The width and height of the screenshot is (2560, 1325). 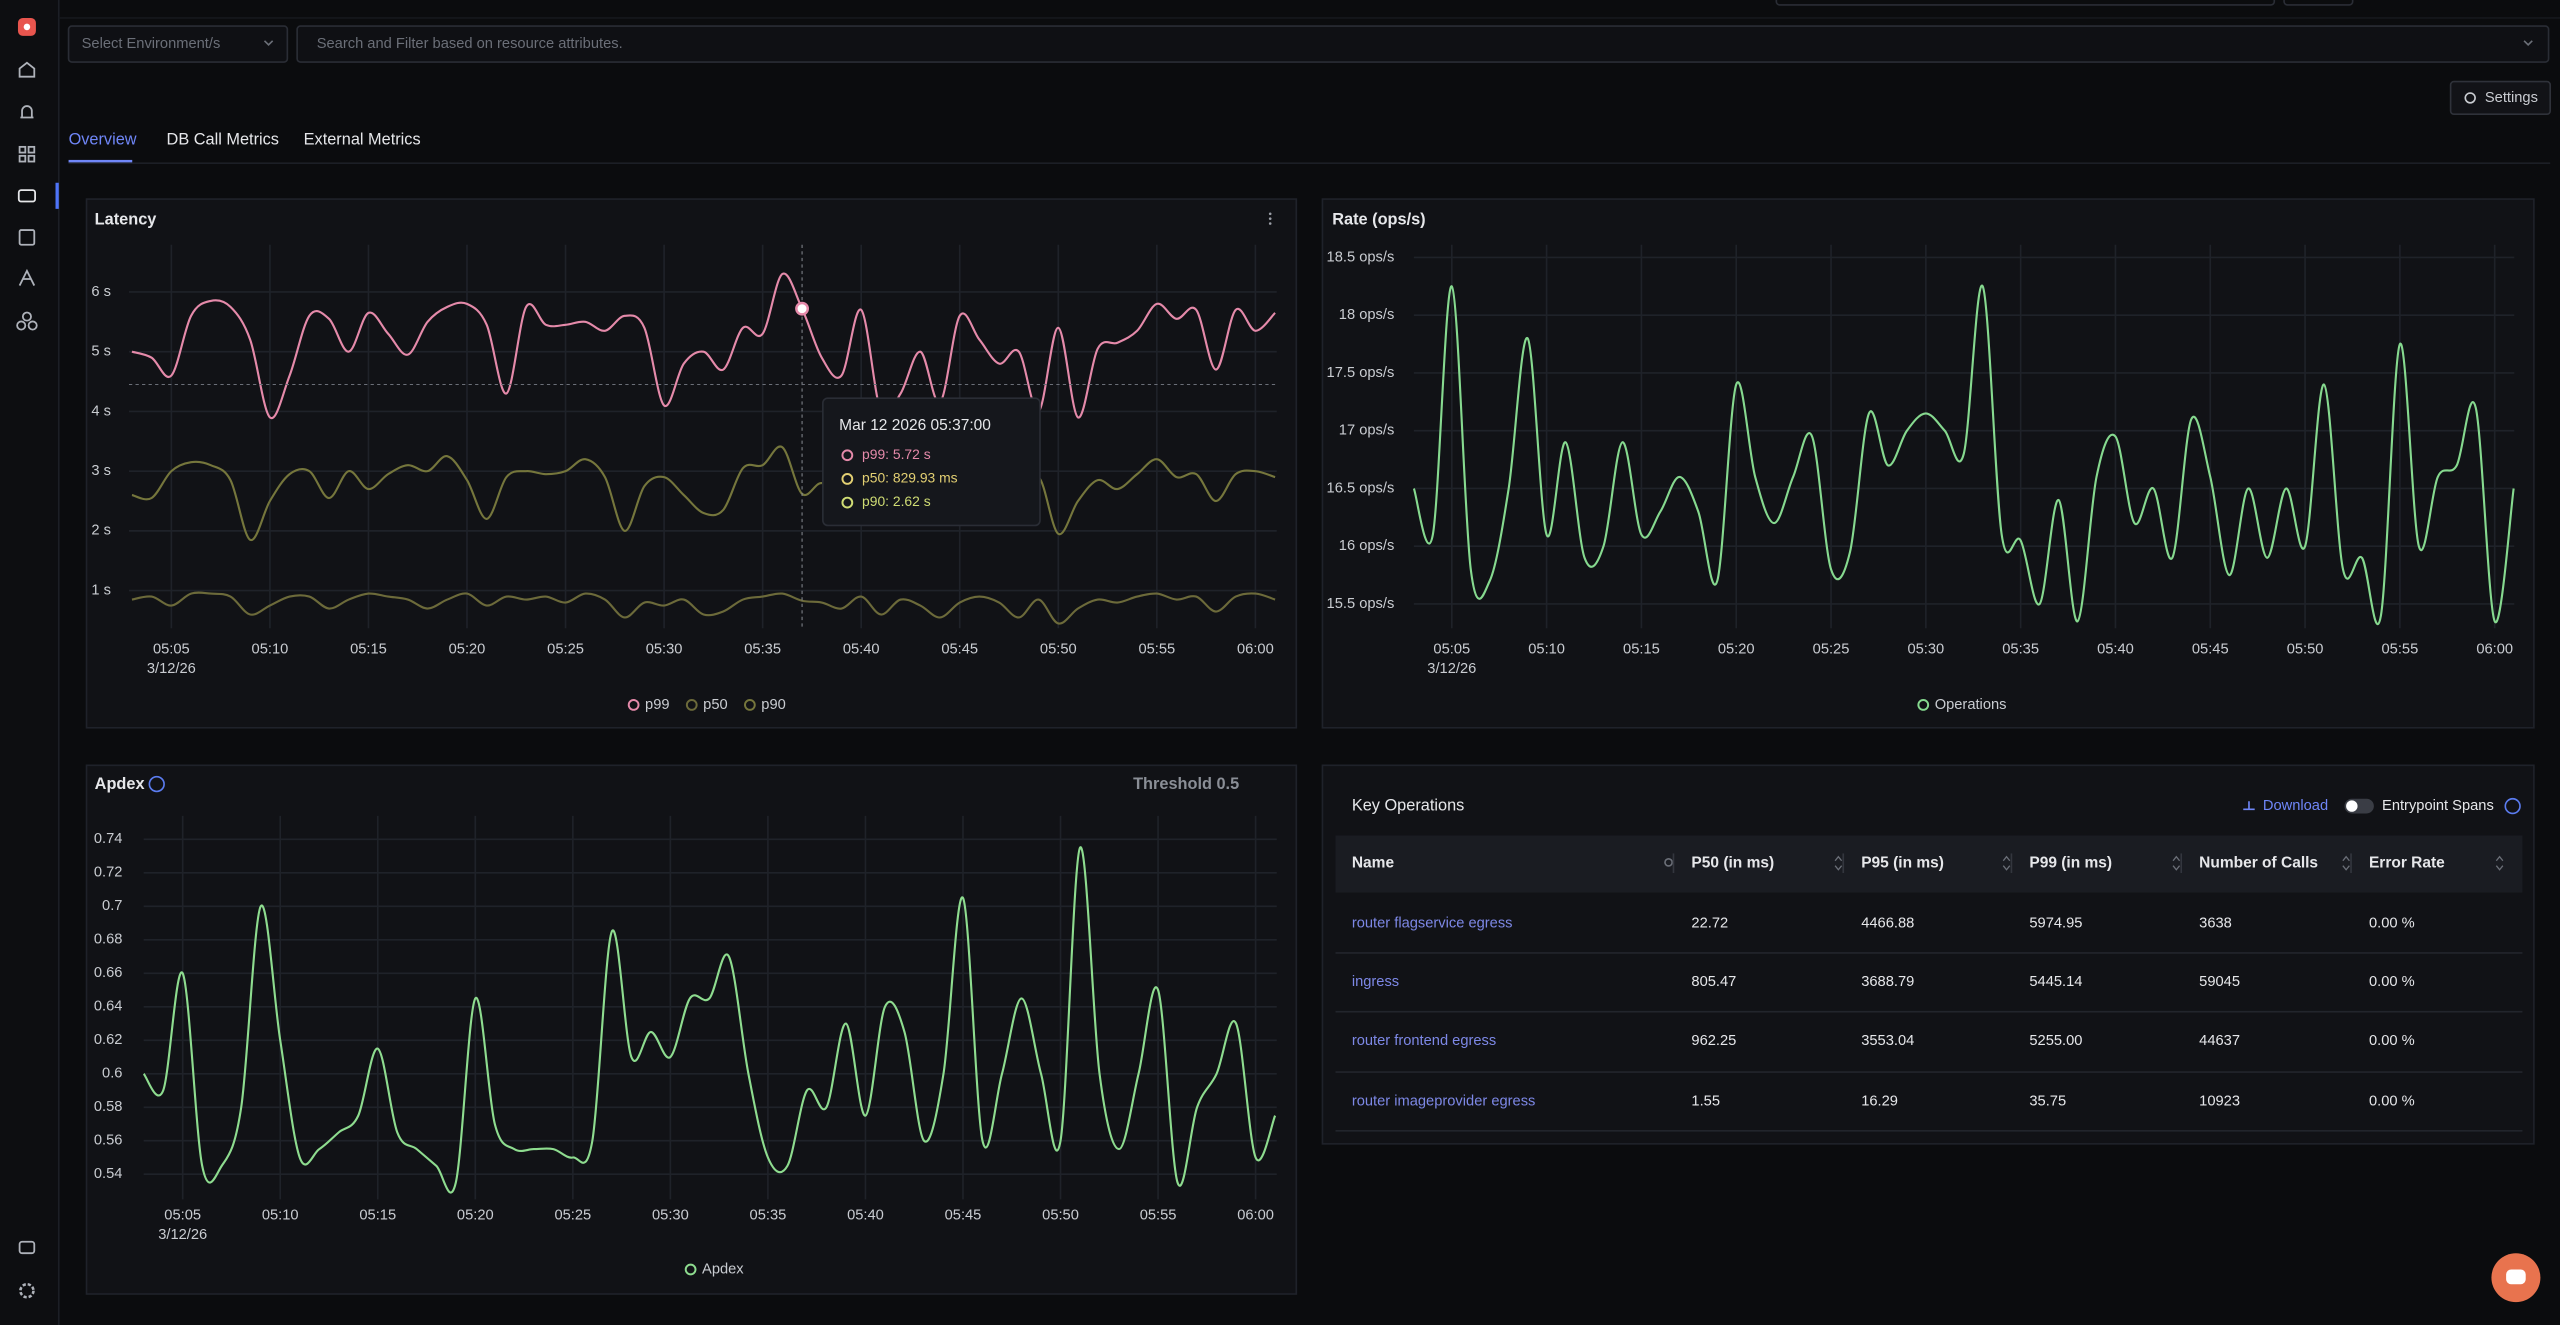 I want to click on operation-link: router imageprovider egress, so click(x=1444, y=1101).